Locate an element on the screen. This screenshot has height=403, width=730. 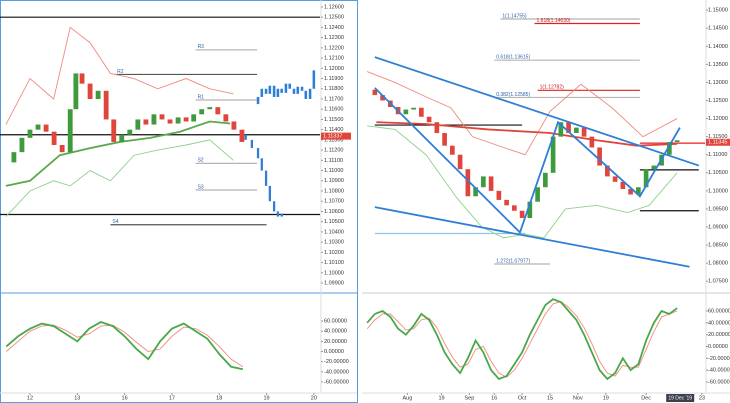
x-tick-label: 15 is located at coordinates (550, 398).